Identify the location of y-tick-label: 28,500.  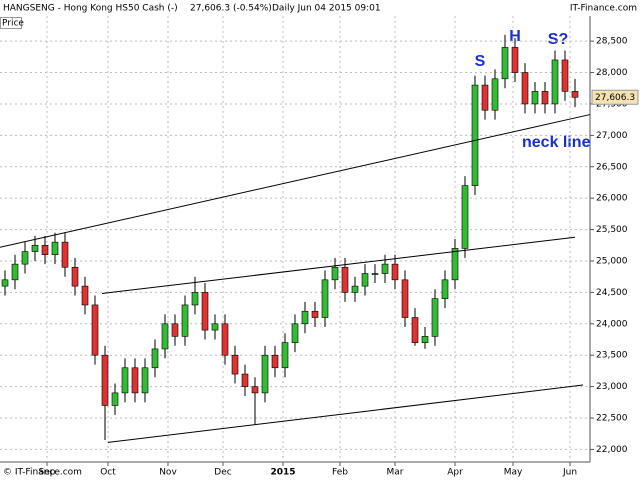
(612, 42).